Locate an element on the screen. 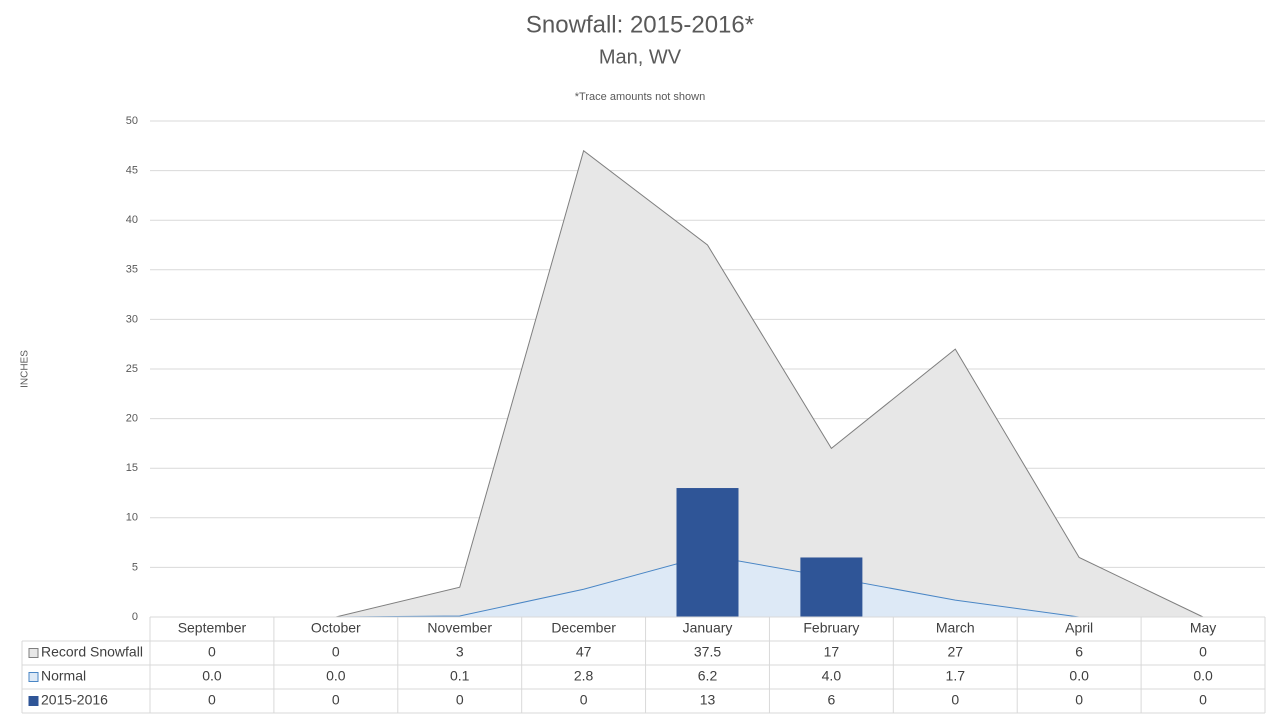  y-tick-label: 15 is located at coordinates (132, 468).